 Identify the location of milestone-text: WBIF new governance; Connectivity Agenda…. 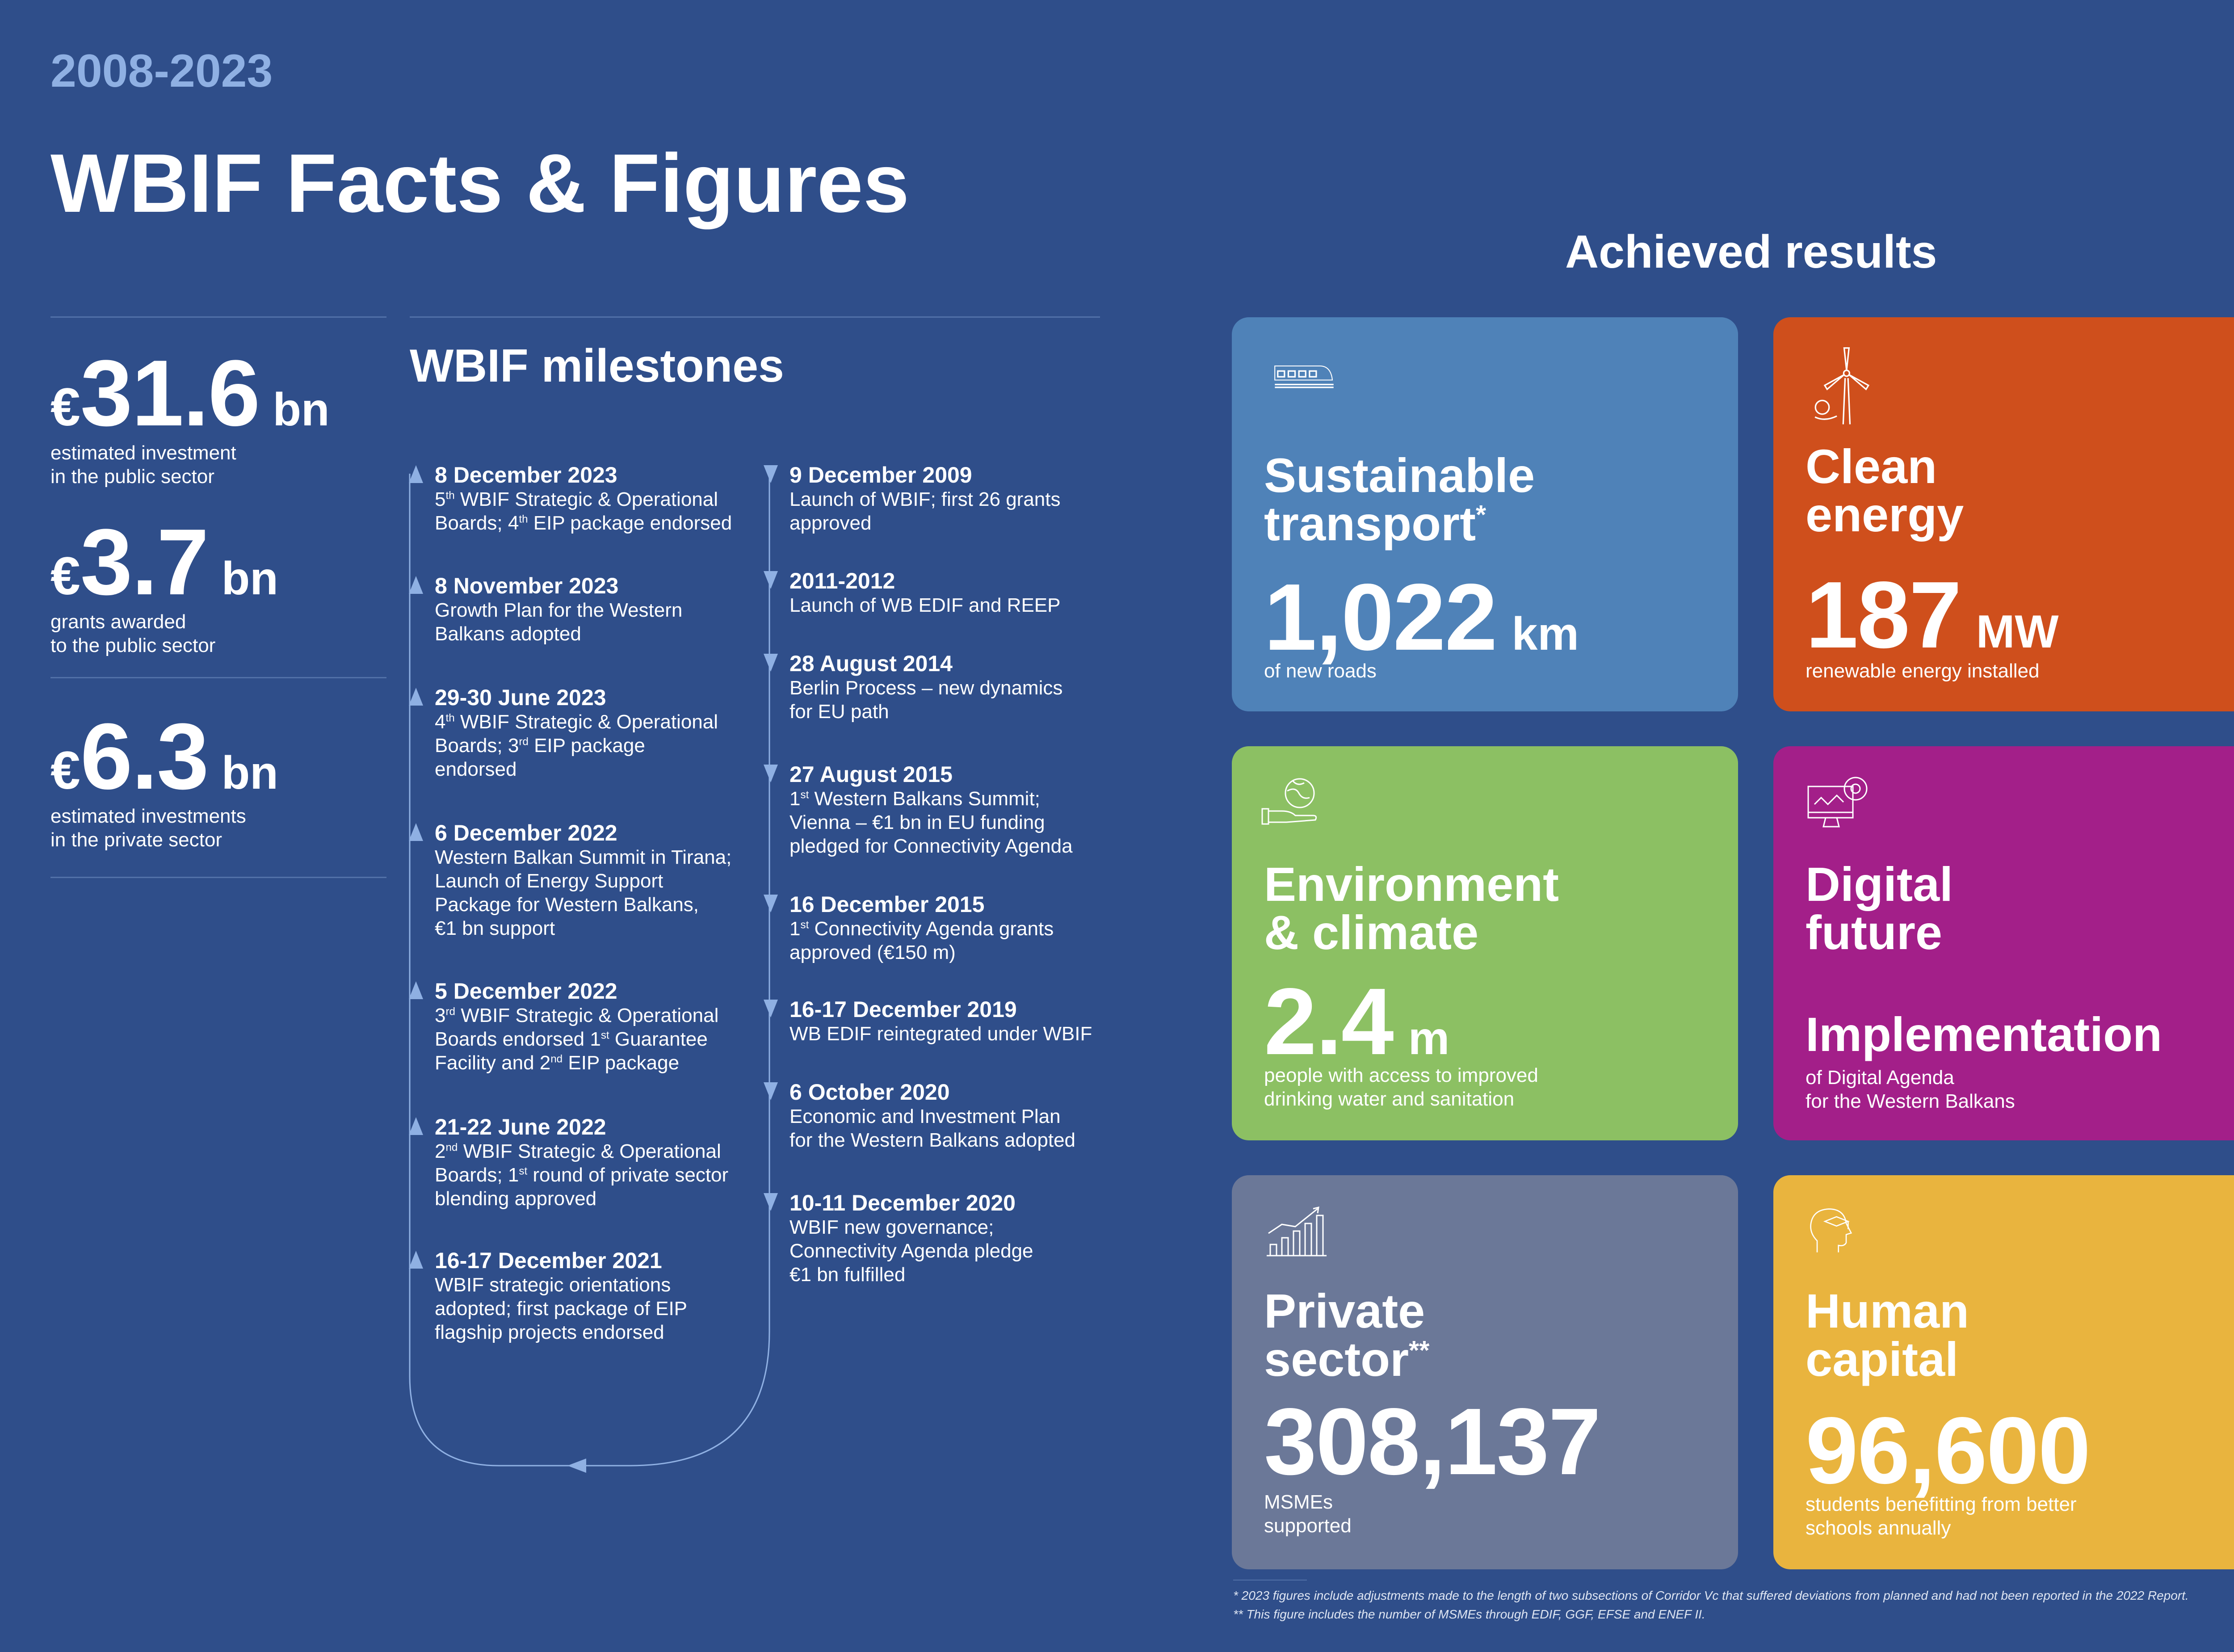
(911, 1251).